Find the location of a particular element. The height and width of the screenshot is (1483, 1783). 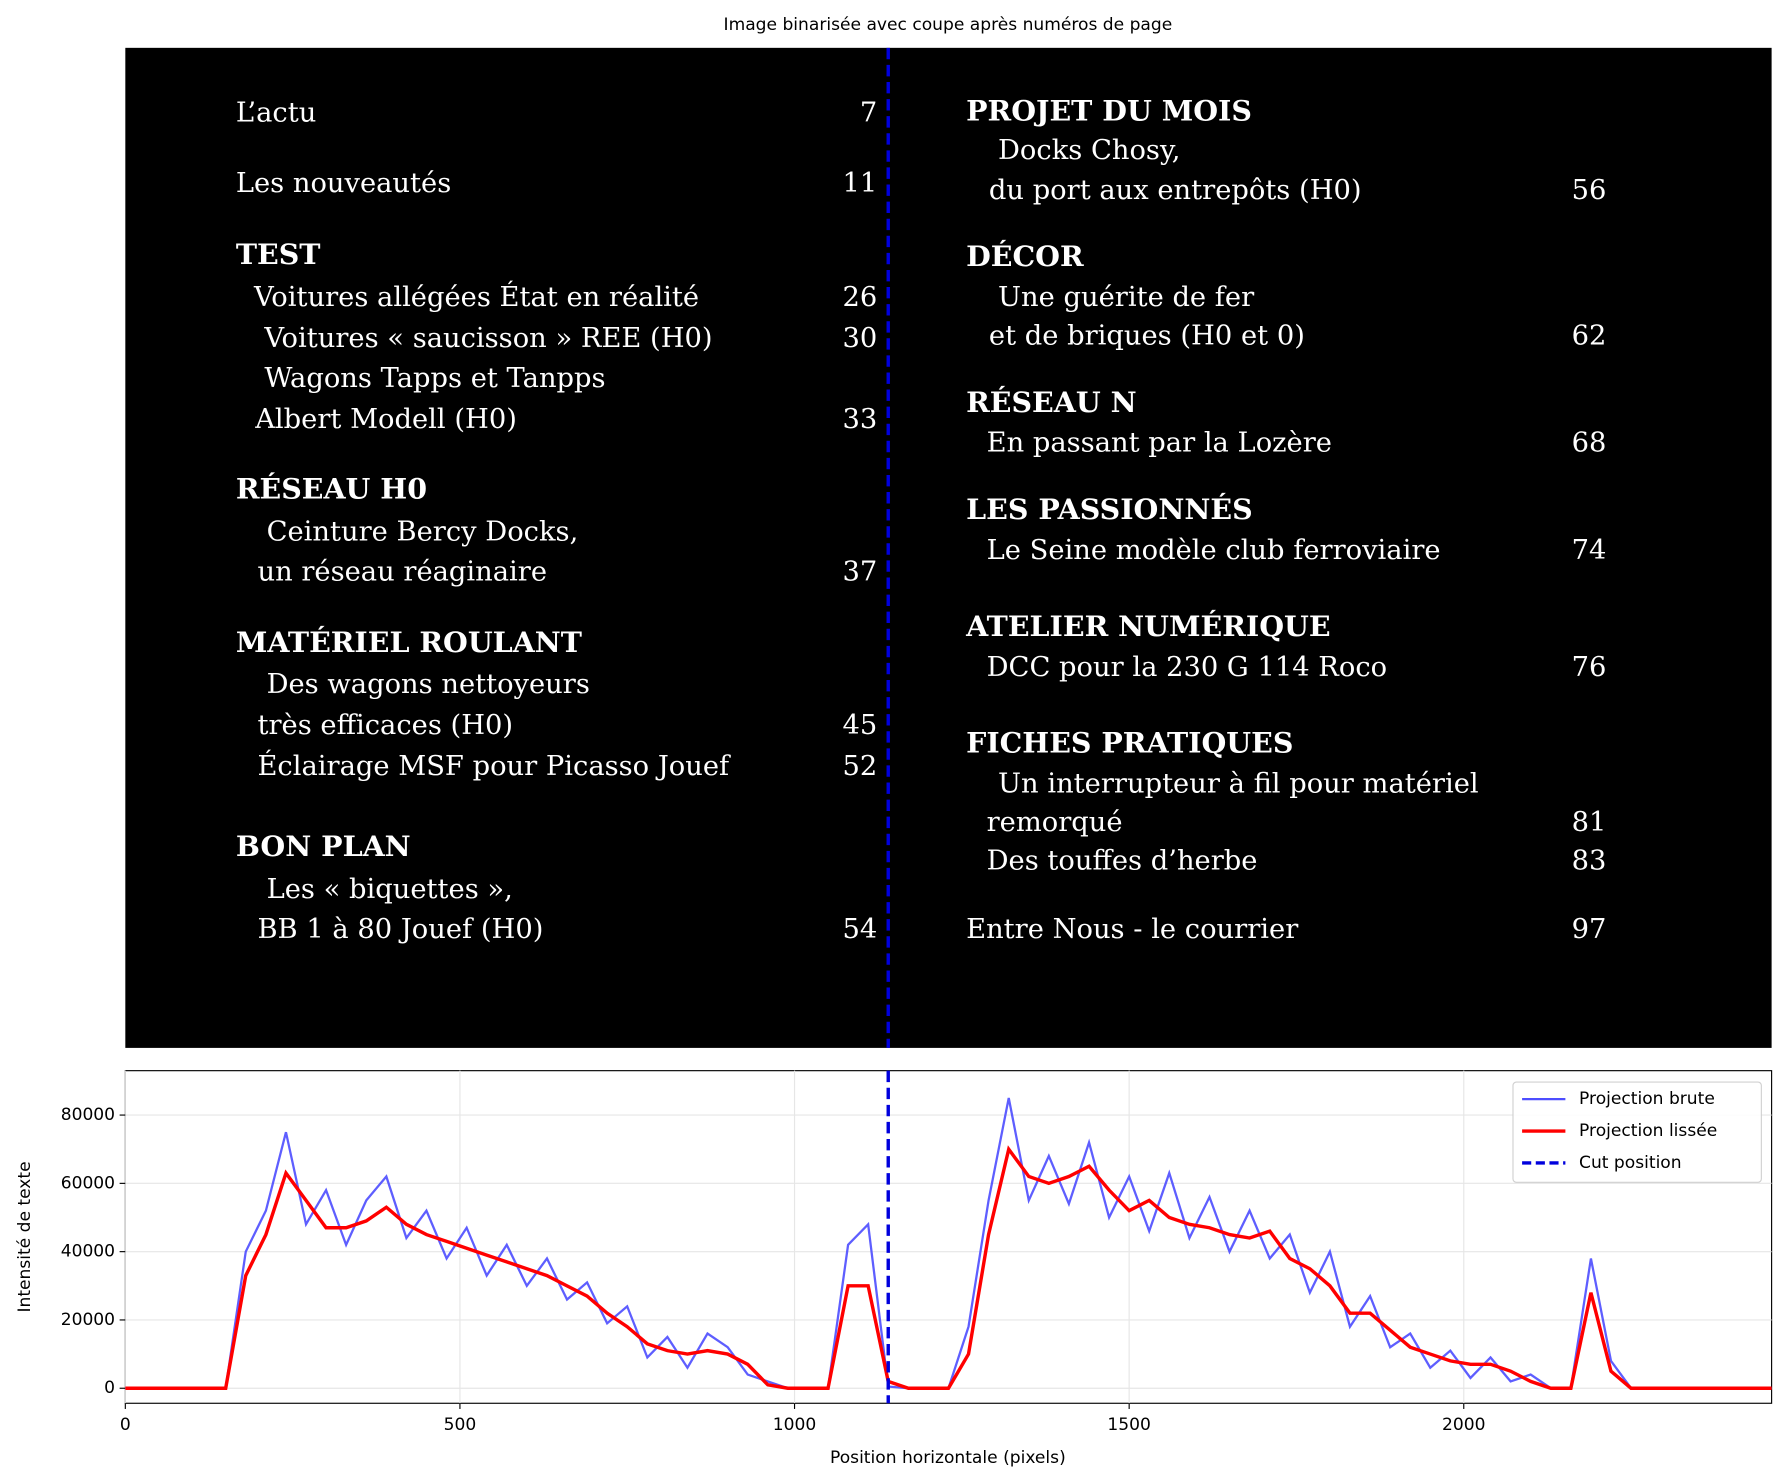

toc-entry: très efficaces (H0) is located at coordinates (385, 725).